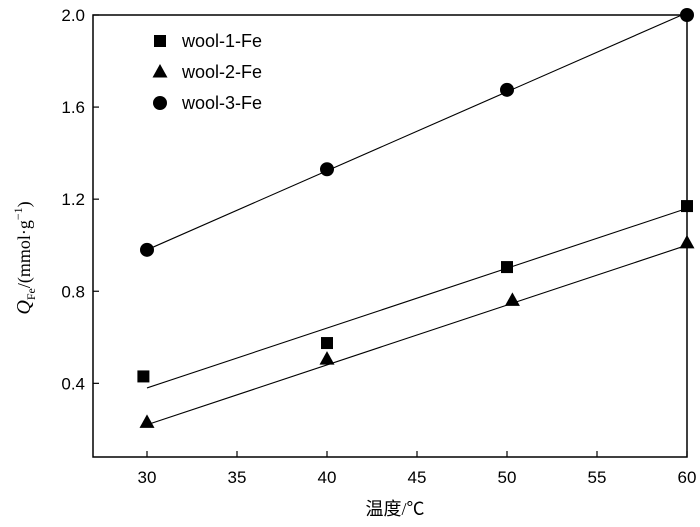 This screenshot has width=700, height=527. I want to click on x-axis-ticks: 30 35 40 45 50 55 60, so click(417, 469).